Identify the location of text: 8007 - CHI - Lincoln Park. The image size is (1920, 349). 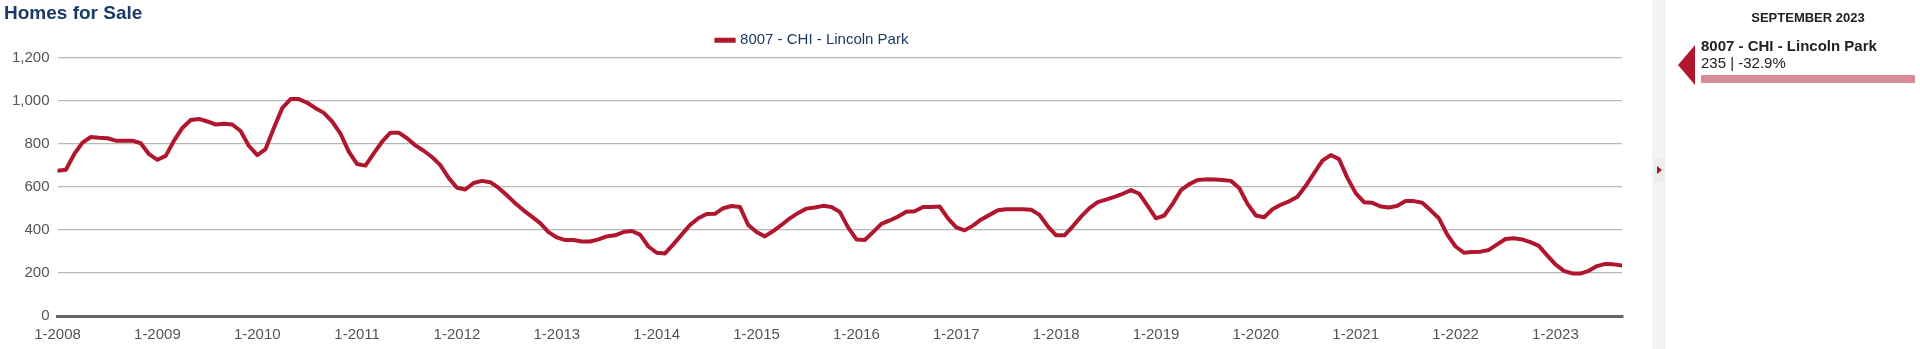
(1789, 45).